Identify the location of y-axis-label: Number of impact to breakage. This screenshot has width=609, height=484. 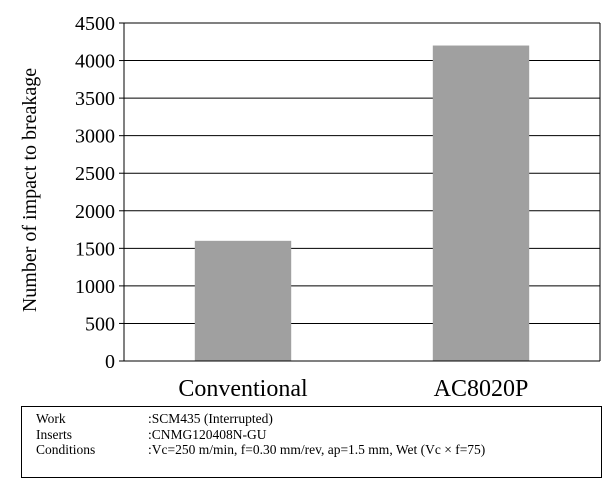
(30, 190).